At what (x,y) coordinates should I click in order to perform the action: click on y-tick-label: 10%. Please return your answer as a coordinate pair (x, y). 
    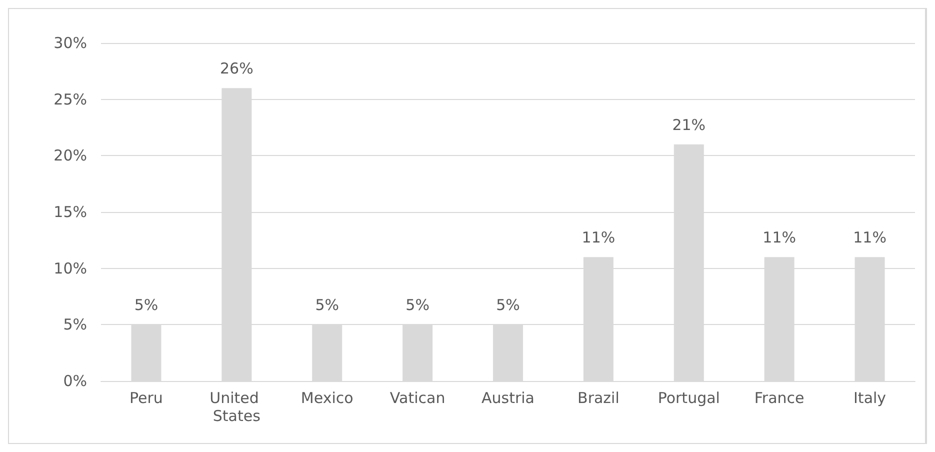
    Looking at the image, I should click on (70, 268).